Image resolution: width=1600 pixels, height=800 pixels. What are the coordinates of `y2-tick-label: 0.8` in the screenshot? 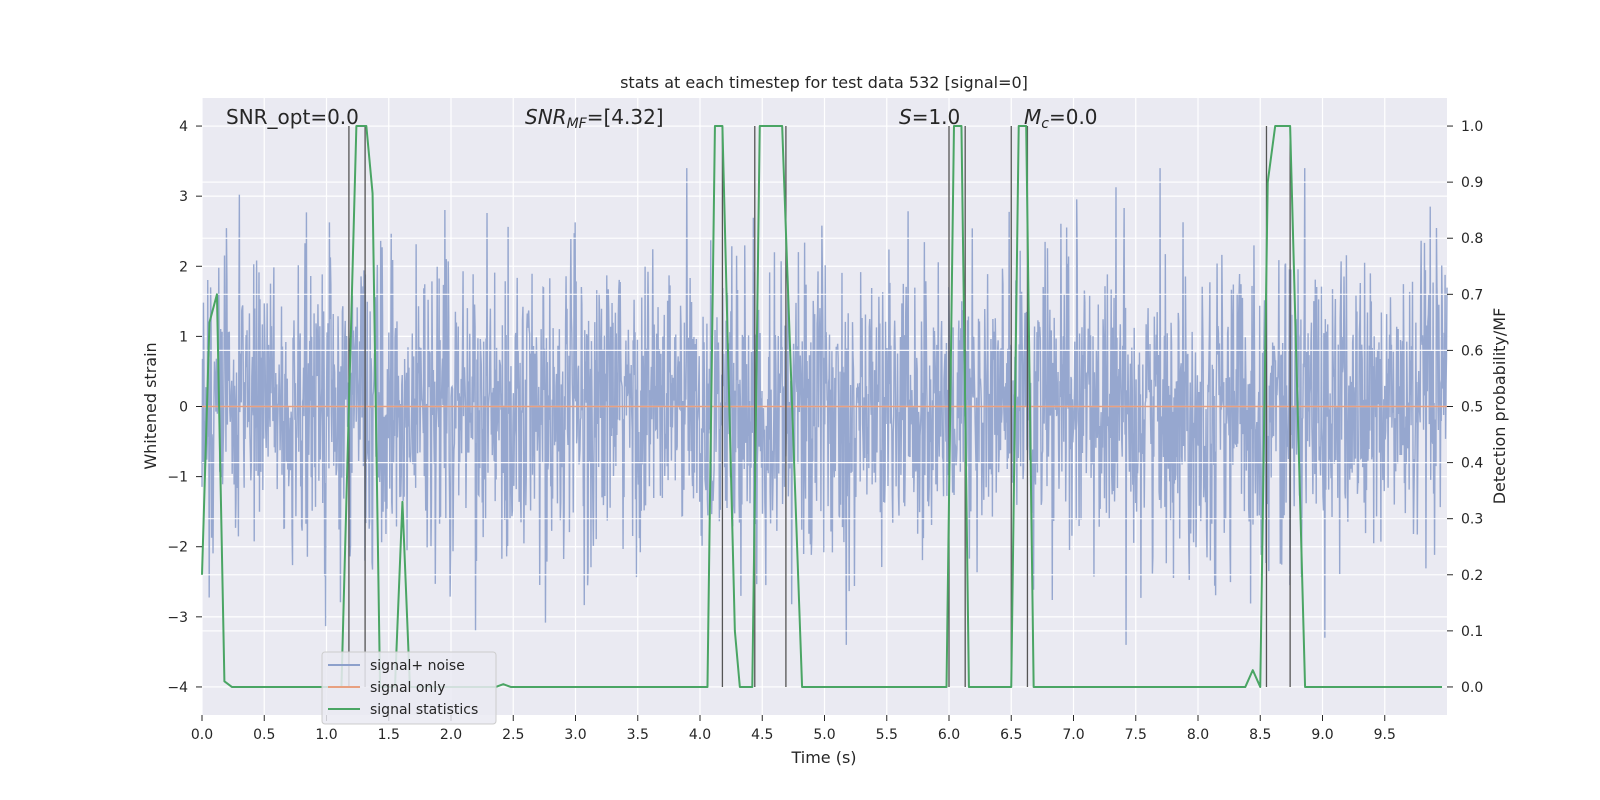 It's located at (1472, 239).